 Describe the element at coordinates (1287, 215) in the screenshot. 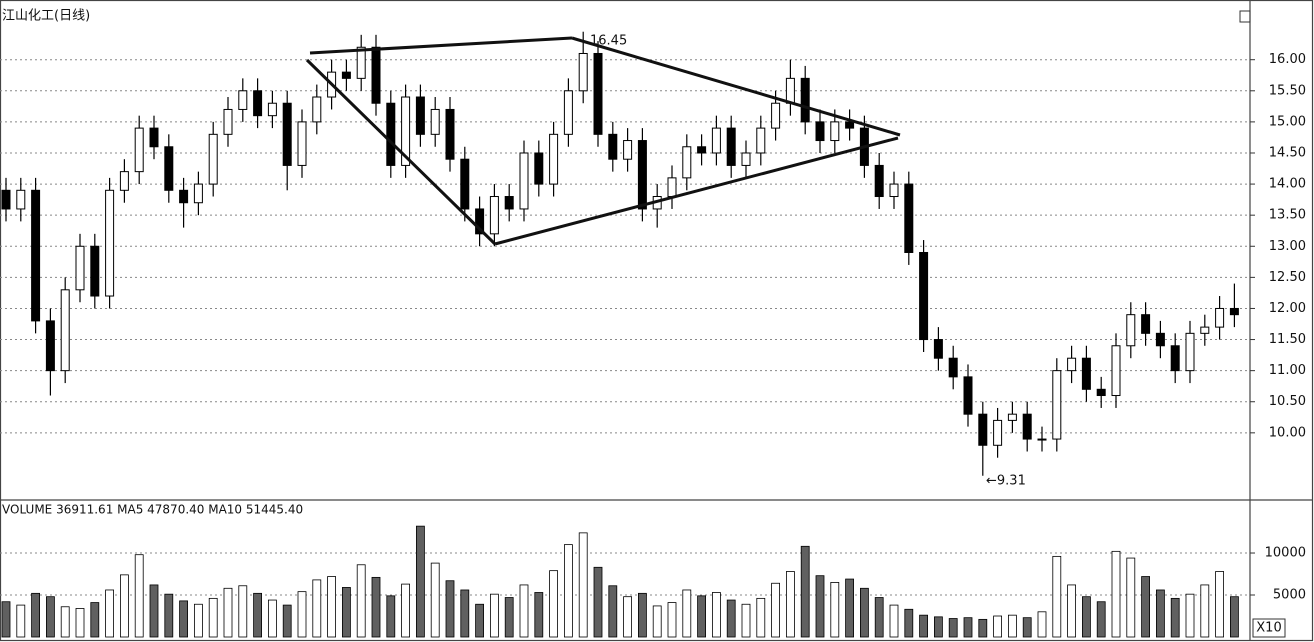

I see `y-tick-label: 13.50` at that location.